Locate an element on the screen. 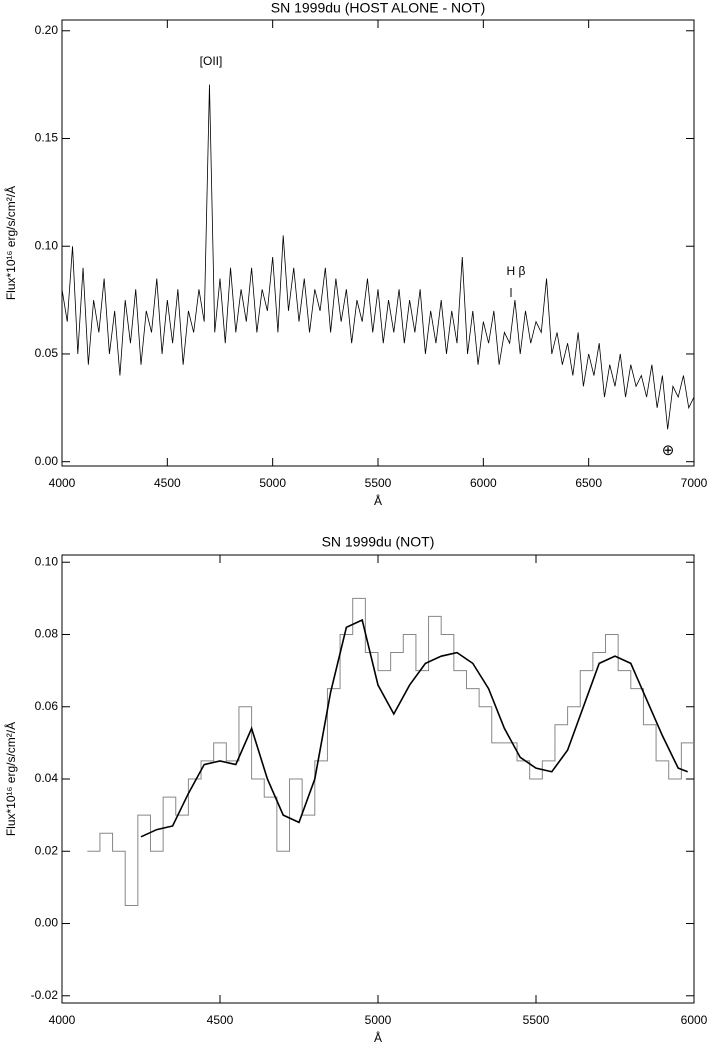 The height and width of the screenshot is (1044, 709). annotation: H β is located at coordinates (516, 271).